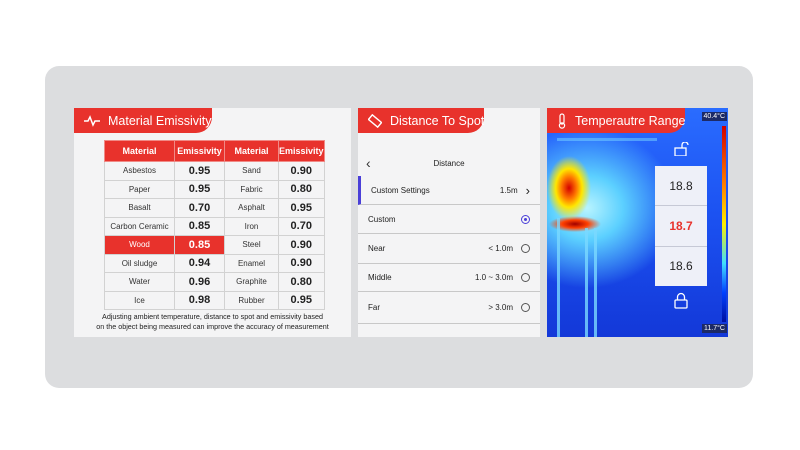  Describe the element at coordinates (251, 263) in the screenshot. I see `material-cell: Enamel` at that location.